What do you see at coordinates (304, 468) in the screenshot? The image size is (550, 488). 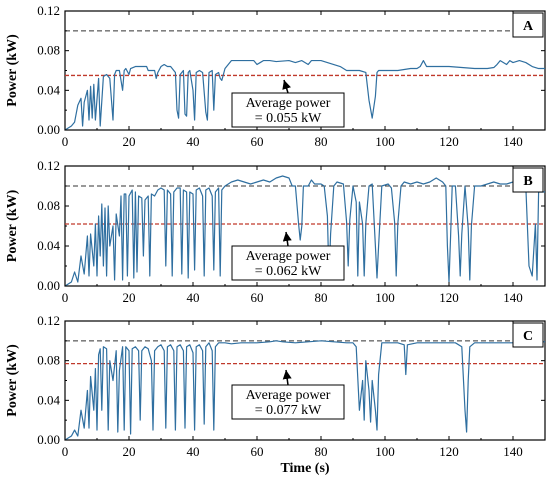 I see `x-axis-title: Time (s)` at bounding box center [304, 468].